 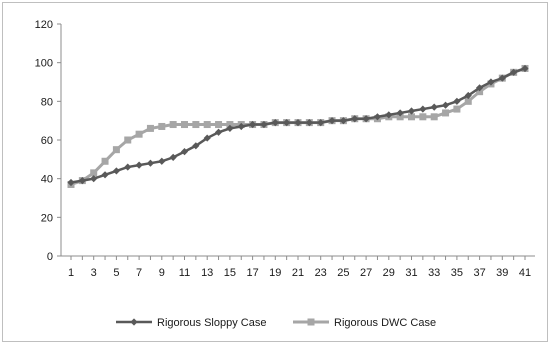 I want to click on y-tick-label: 80, so click(x=47, y=102).